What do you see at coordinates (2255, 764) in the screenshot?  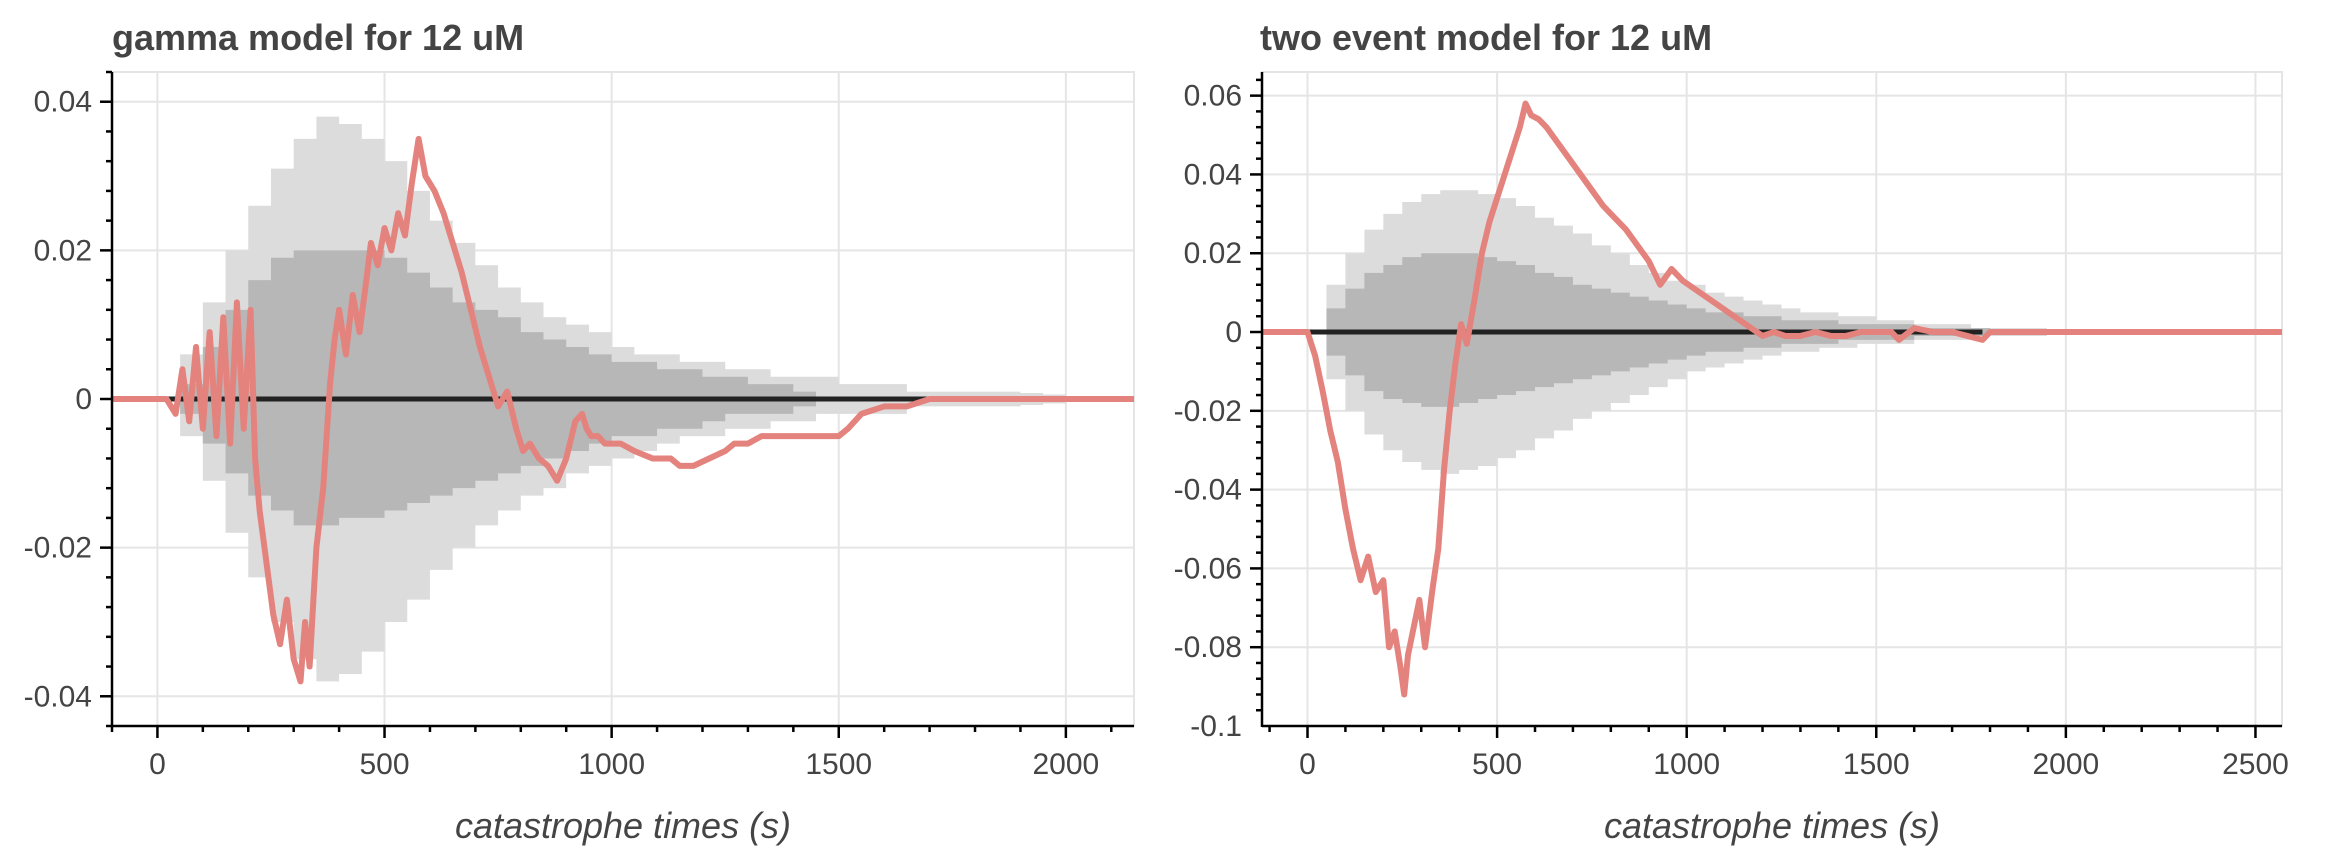 I see `x-tick-label: 2500` at bounding box center [2255, 764].